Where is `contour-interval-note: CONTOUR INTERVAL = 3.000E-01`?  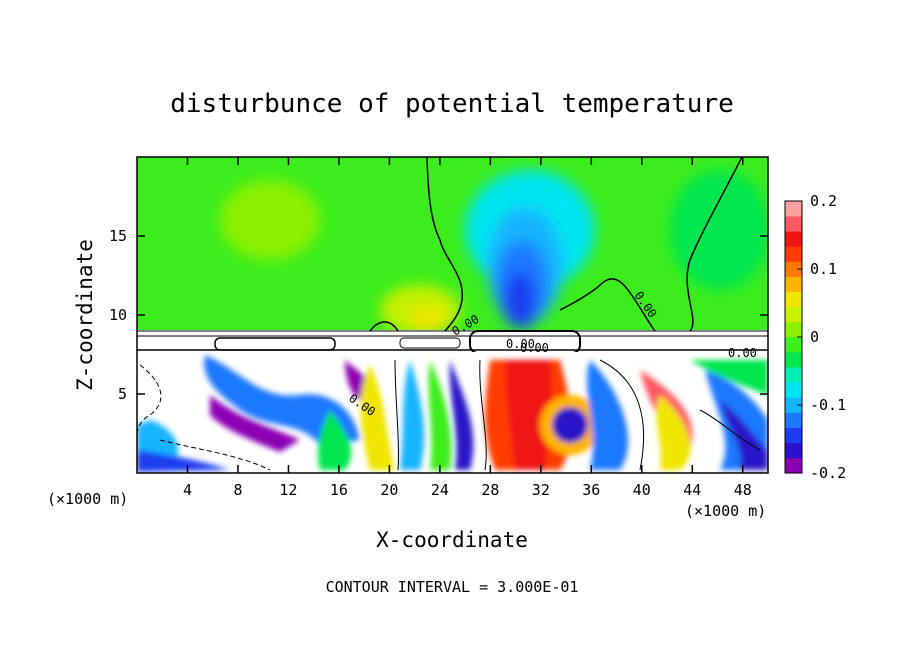
contour-interval-note: CONTOUR INTERVAL = 3.000E-01 is located at coordinates (452, 587).